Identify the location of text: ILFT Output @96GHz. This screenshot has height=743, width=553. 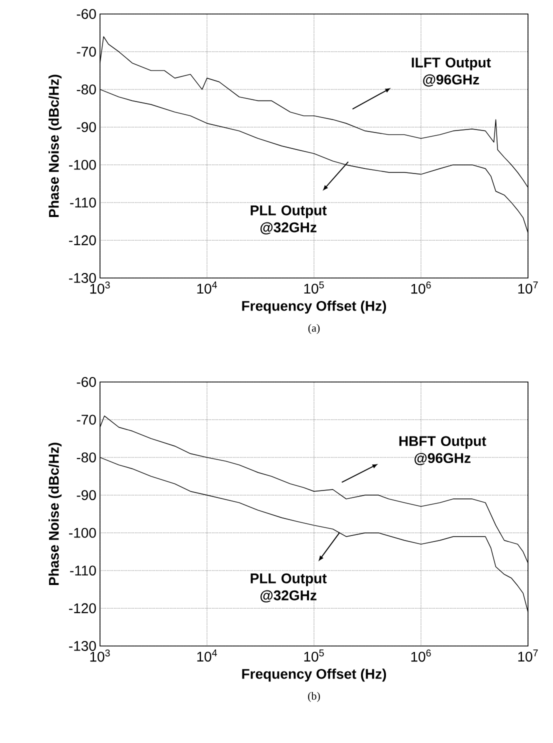
(451, 72).